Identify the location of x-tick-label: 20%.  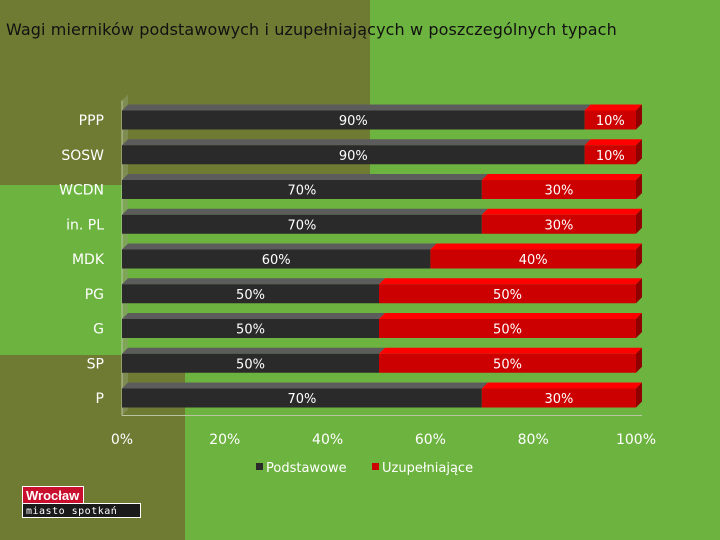
(224, 440).